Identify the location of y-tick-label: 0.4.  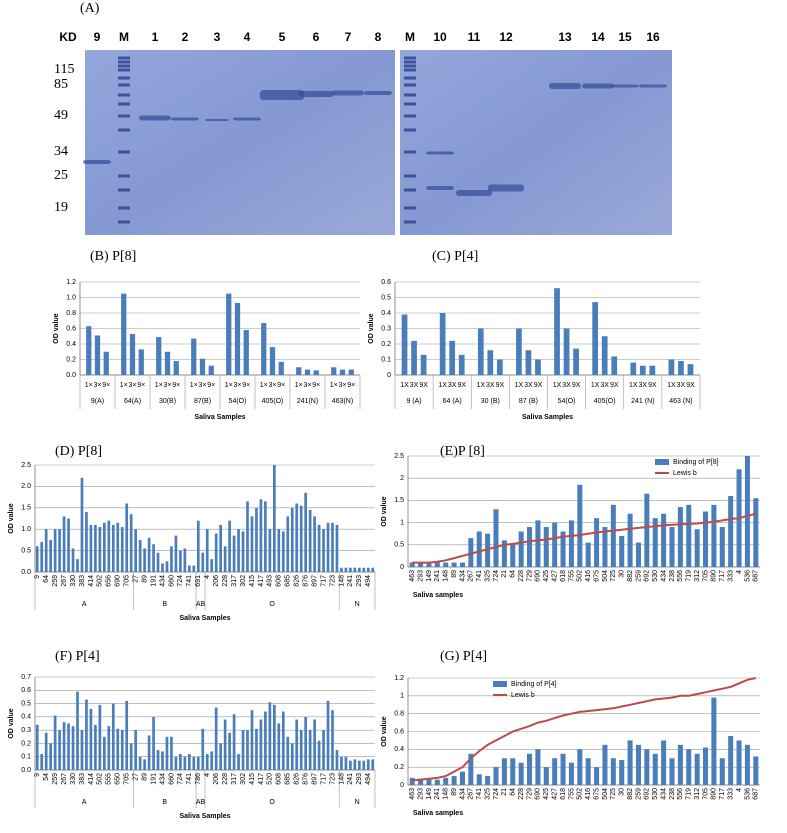
(26, 717).